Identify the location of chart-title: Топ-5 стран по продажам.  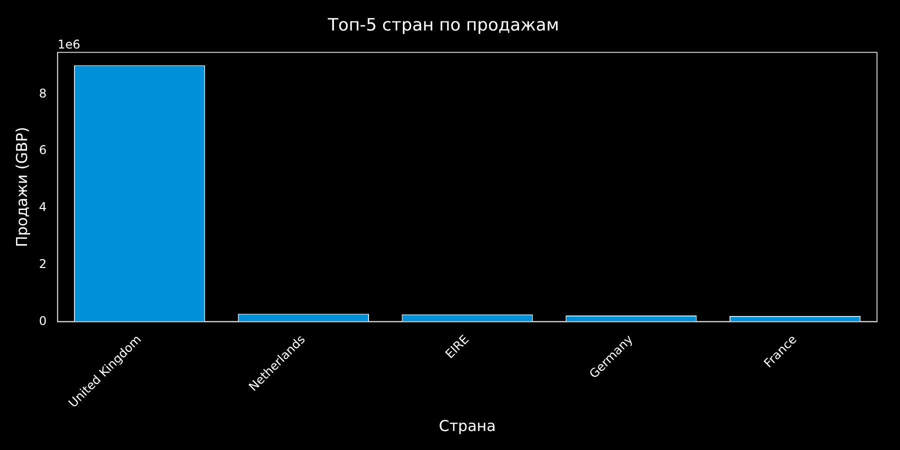
(443, 26).